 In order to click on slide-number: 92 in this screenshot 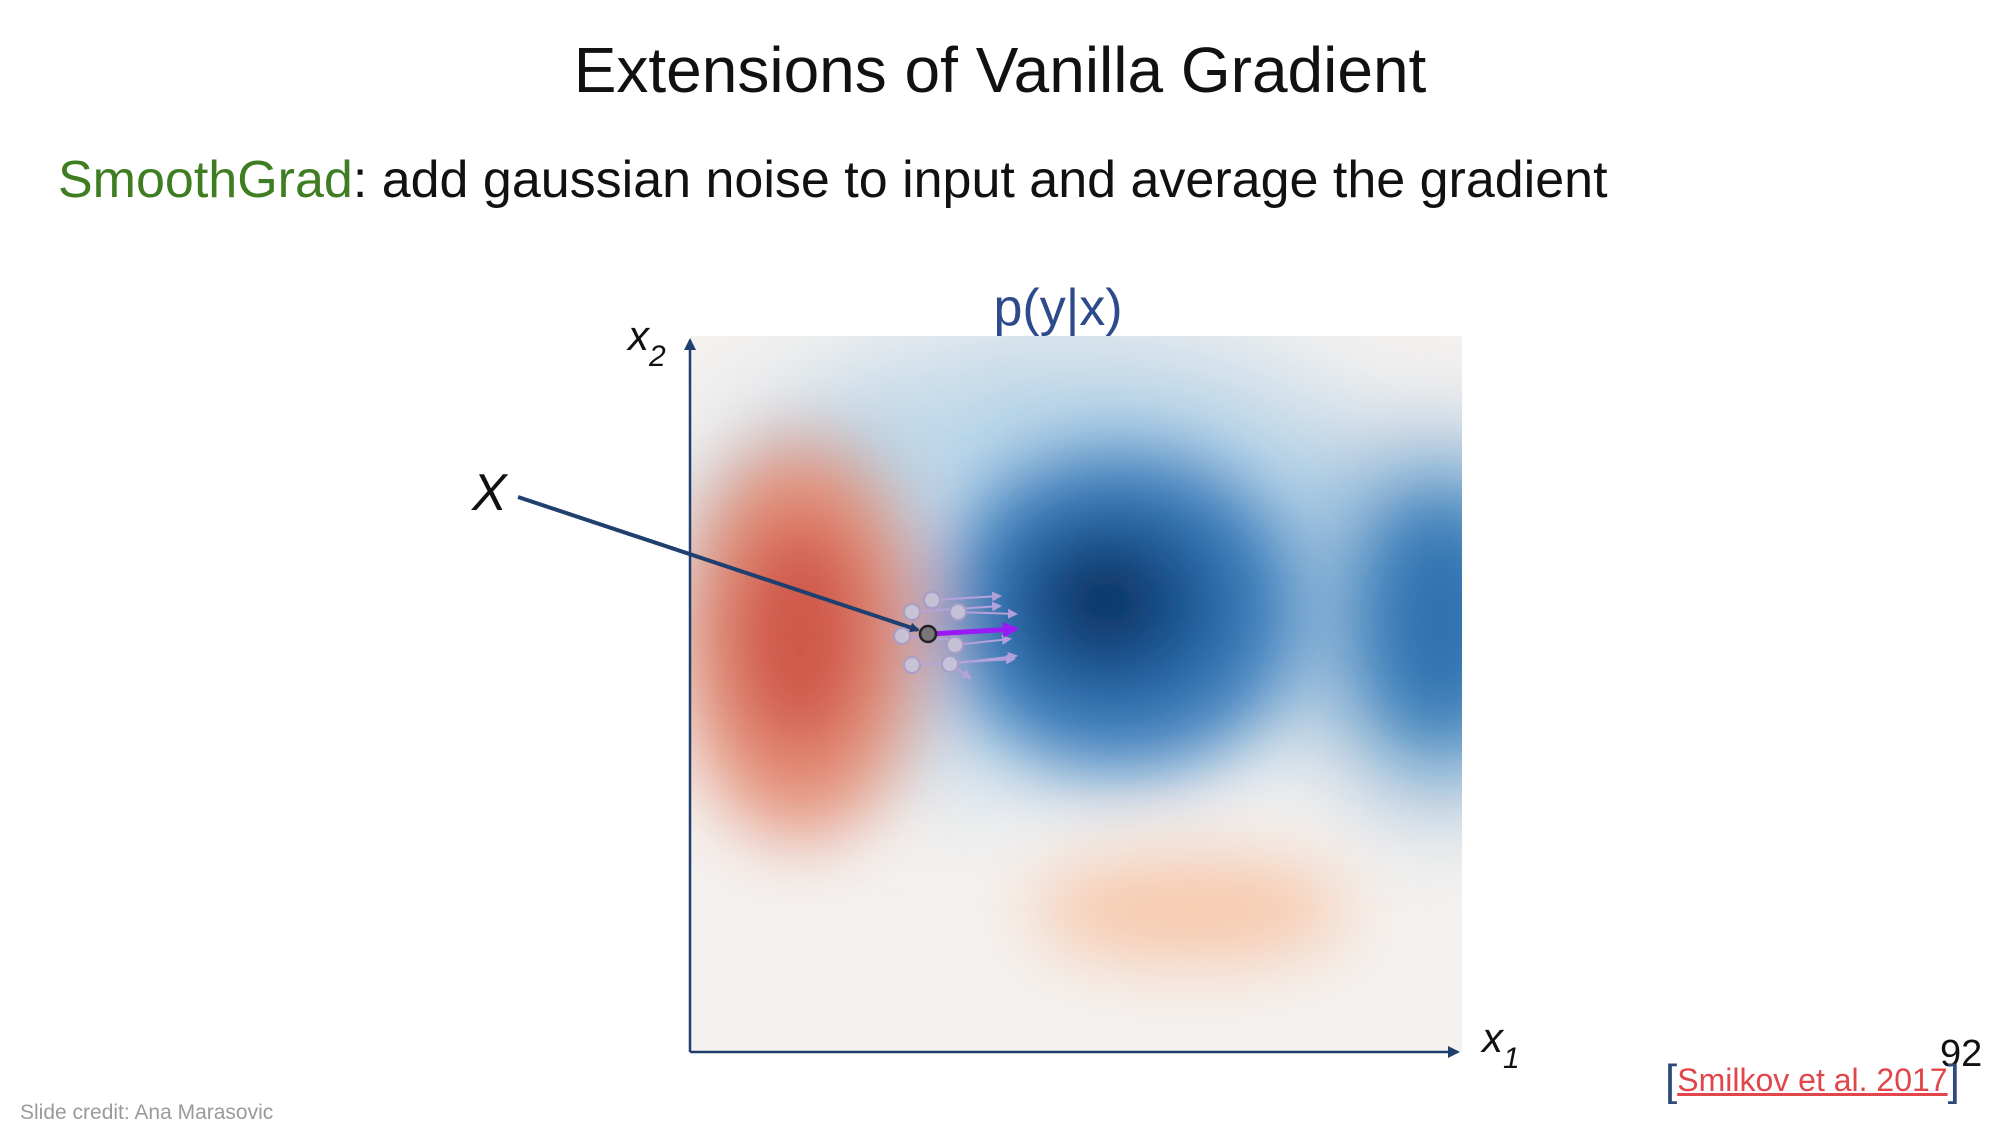, I will do `click(1961, 1054)`.